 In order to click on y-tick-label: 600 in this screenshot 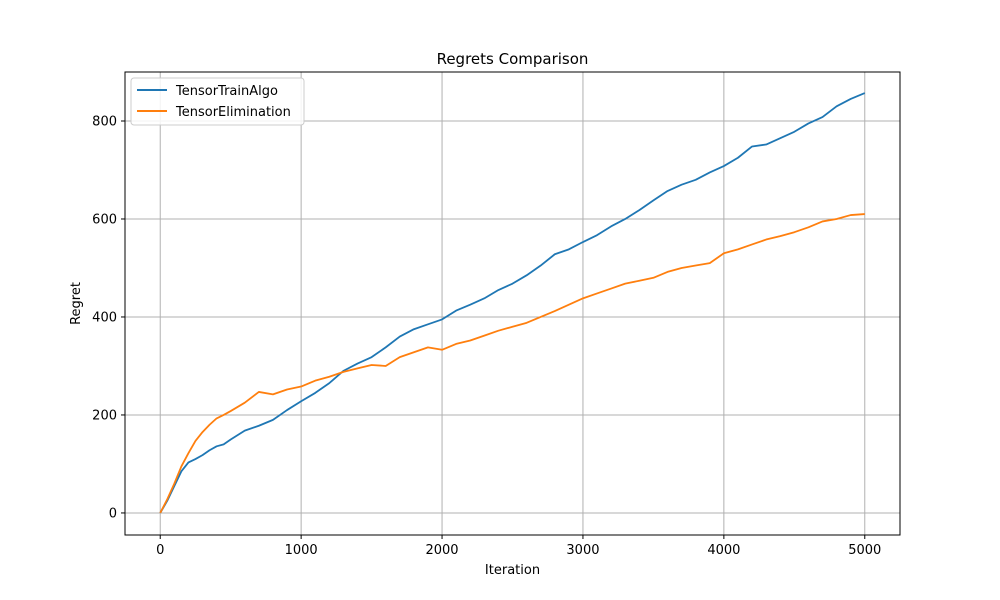, I will do `click(104, 219)`.